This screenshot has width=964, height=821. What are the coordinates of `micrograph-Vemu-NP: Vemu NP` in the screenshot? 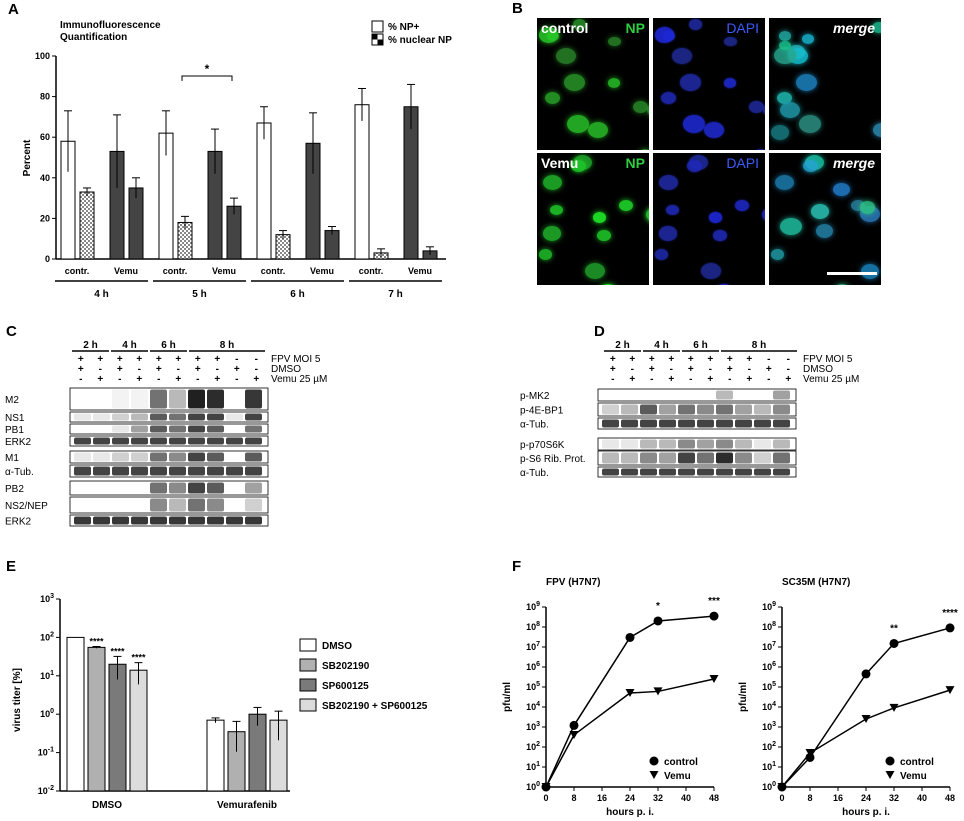 It's located at (593, 219).